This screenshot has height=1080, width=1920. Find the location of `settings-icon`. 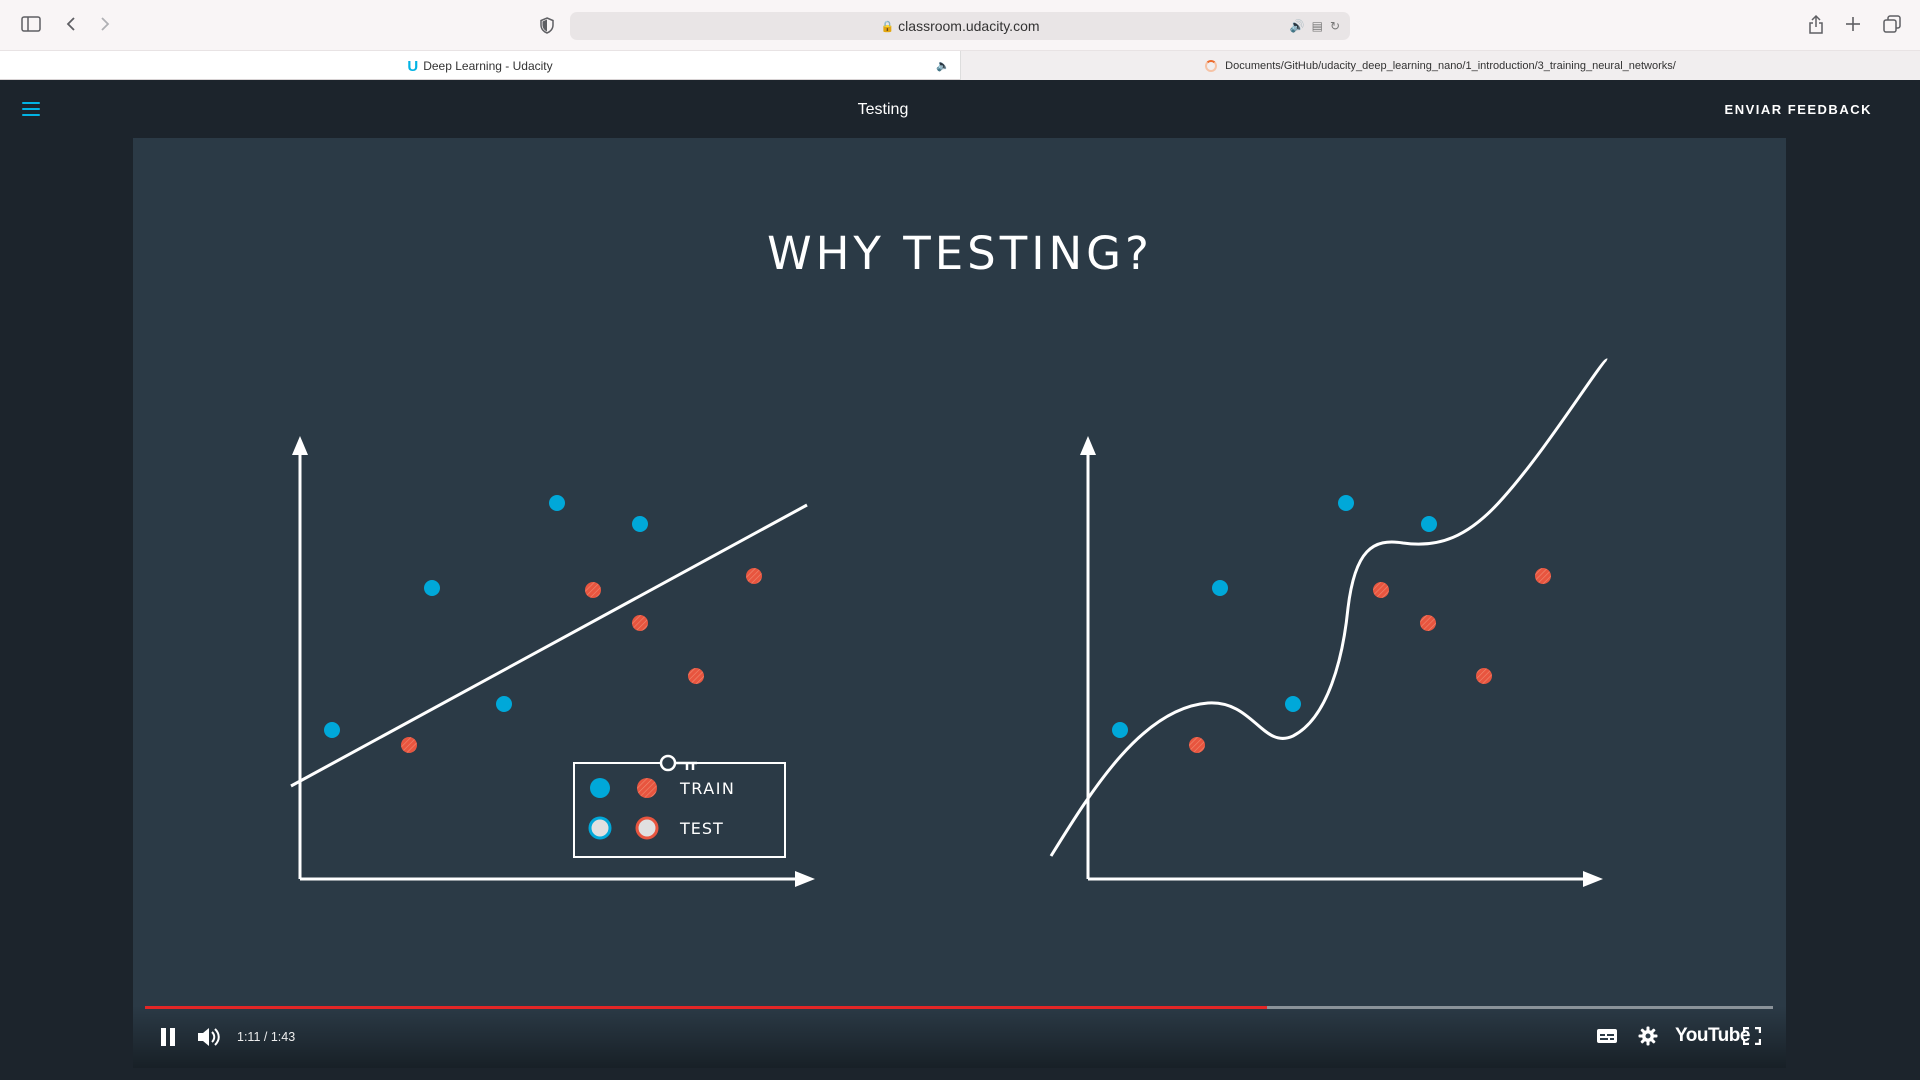

settings-icon is located at coordinates (1648, 1036).